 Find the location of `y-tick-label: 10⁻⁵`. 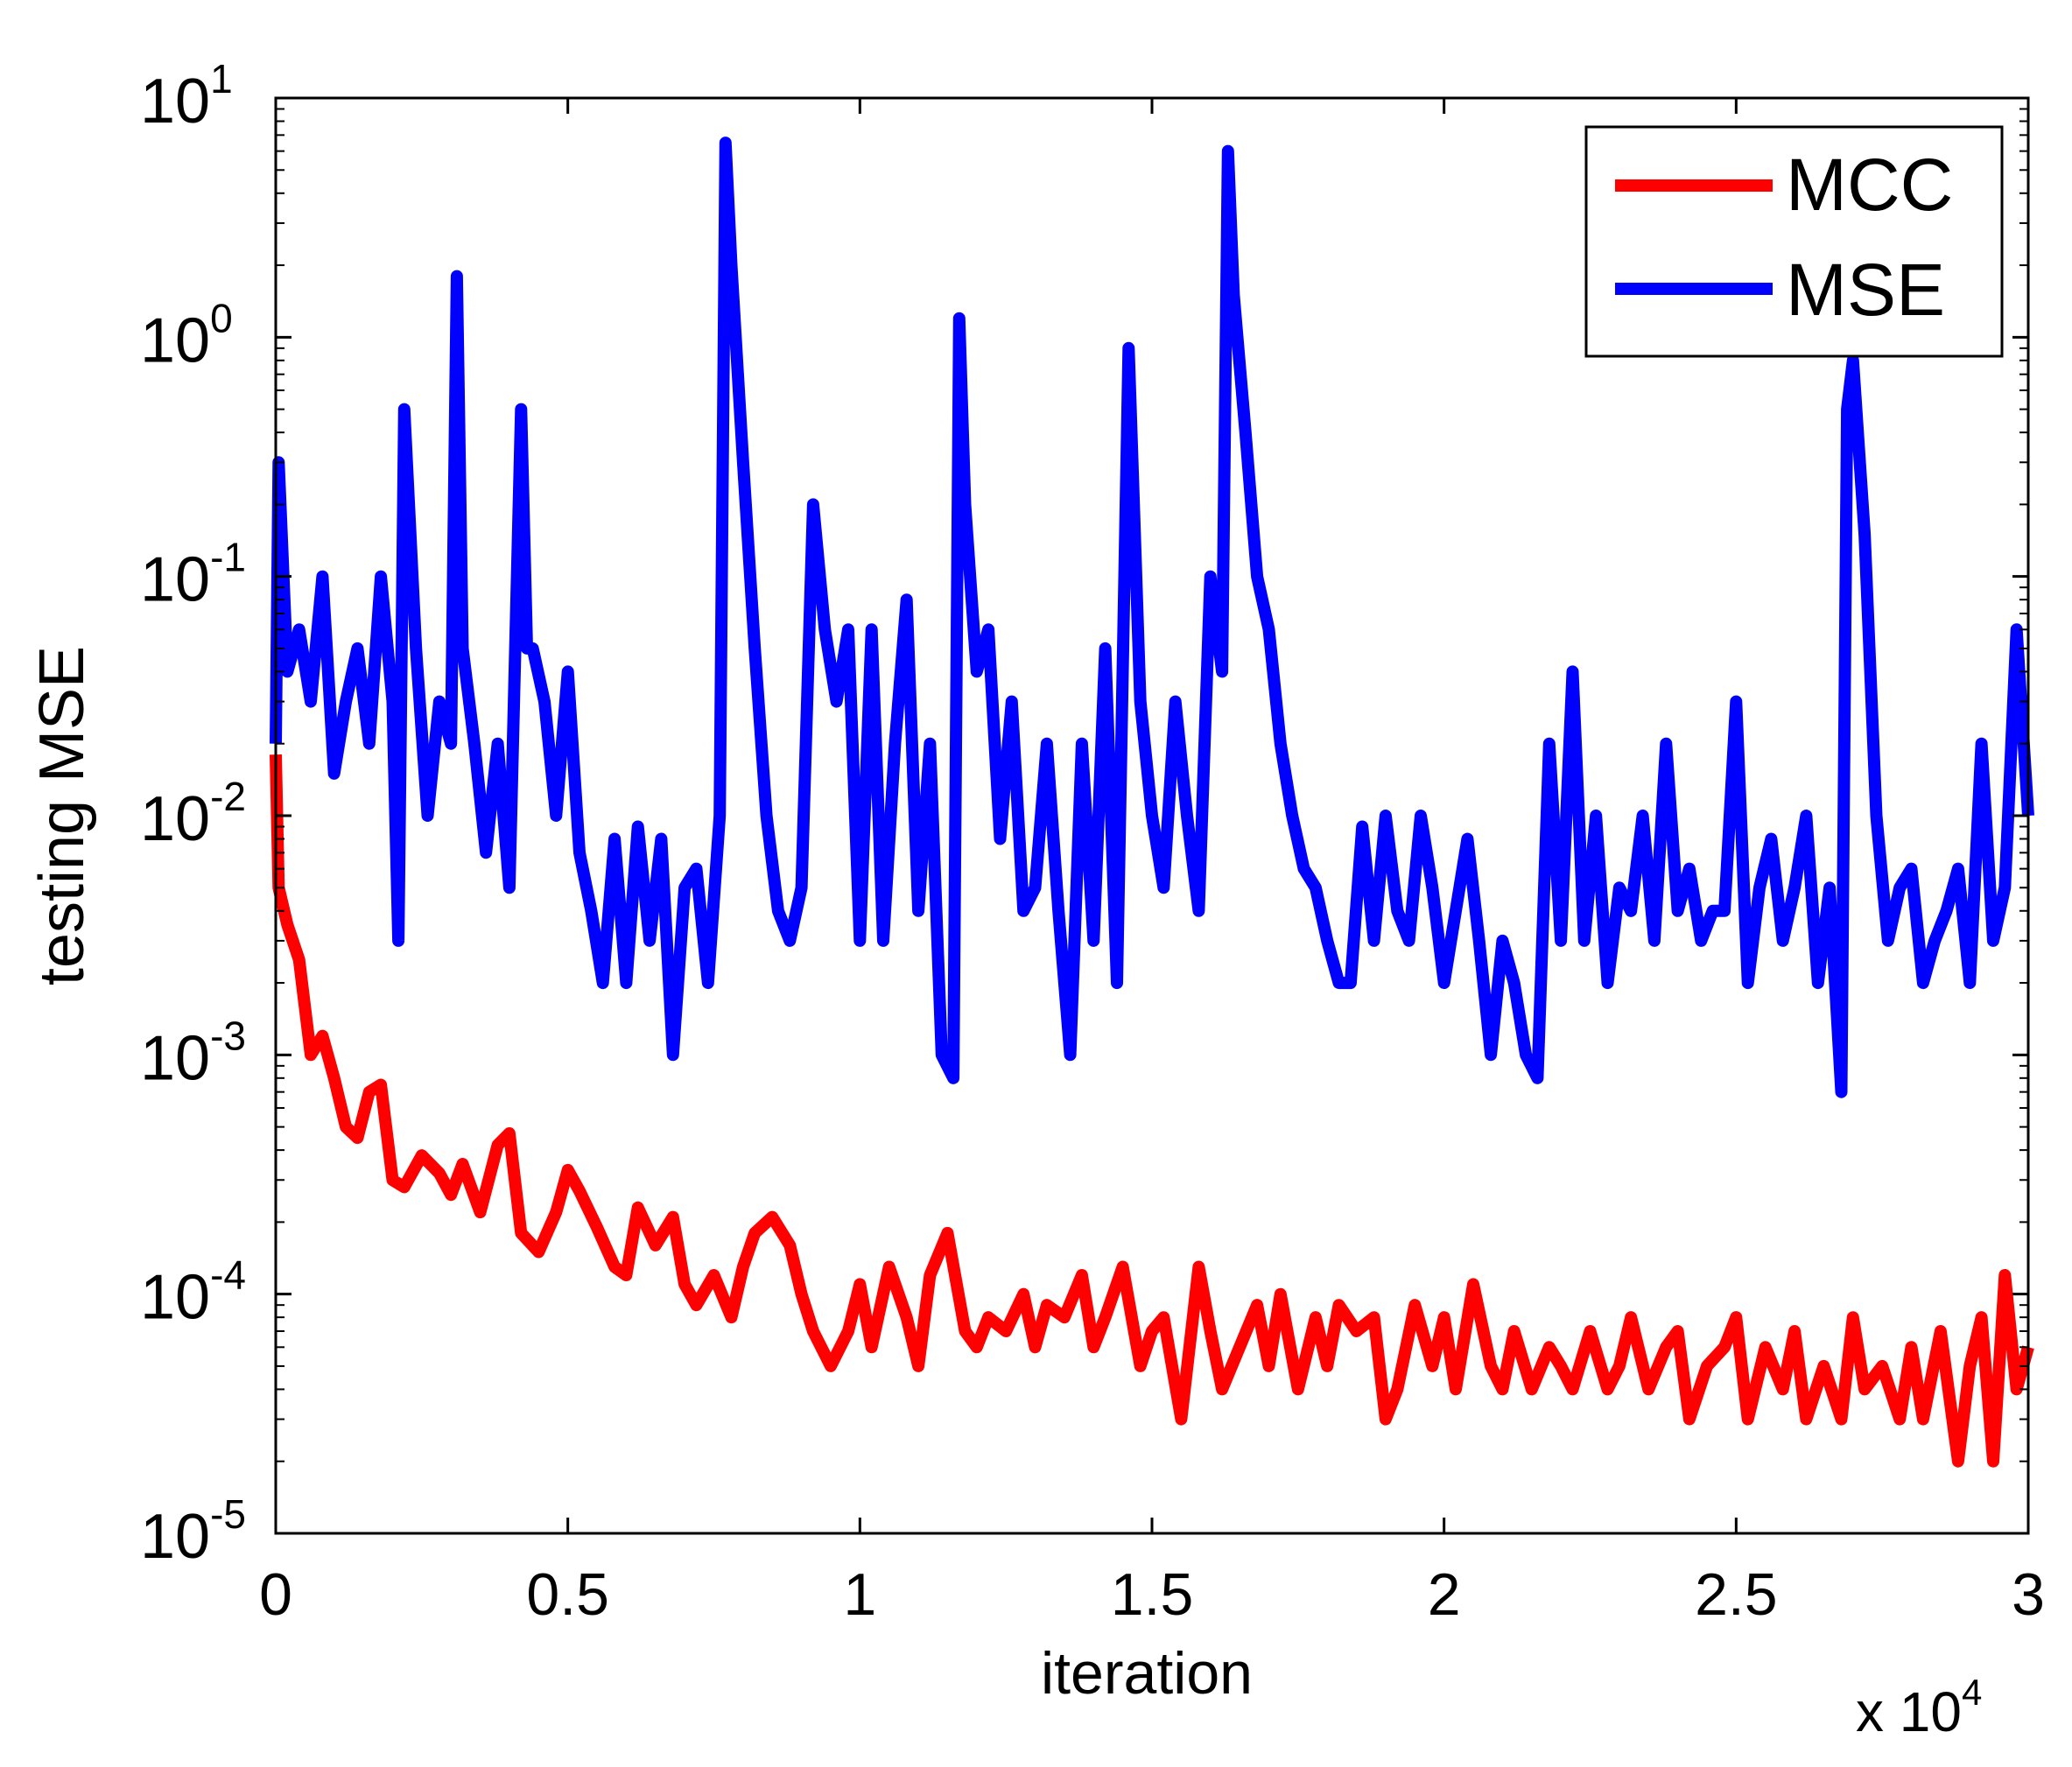

y-tick-label: 10⁻⁵ is located at coordinates (193, 1531).